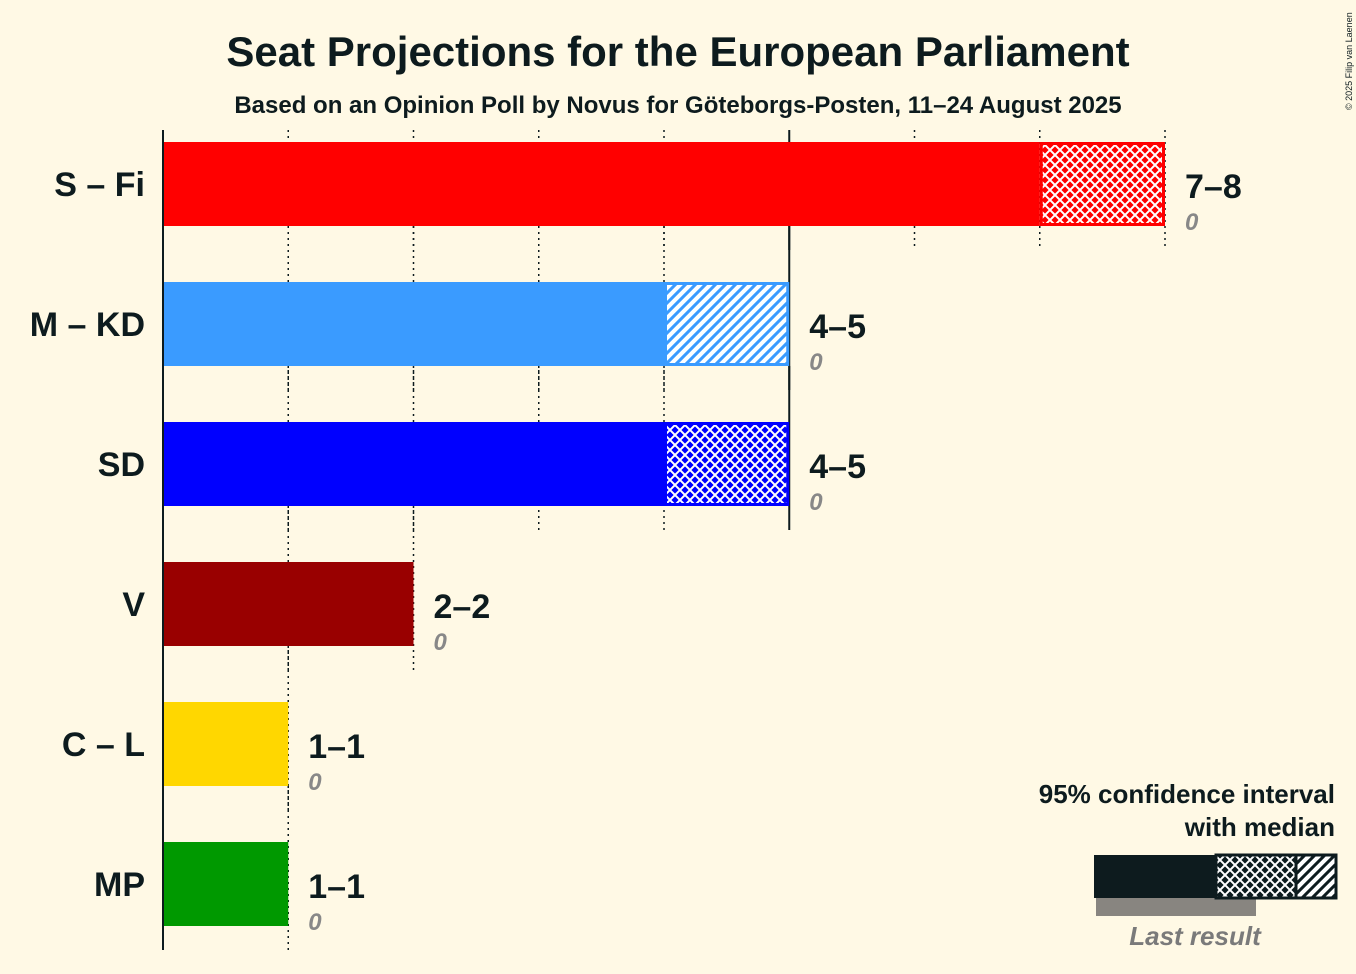 The width and height of the screenshot is (1356, 974). What do you see at coordinates (121, 465) in the screenshot?
I see `party-label: SD` at bounding box center [121, 465].